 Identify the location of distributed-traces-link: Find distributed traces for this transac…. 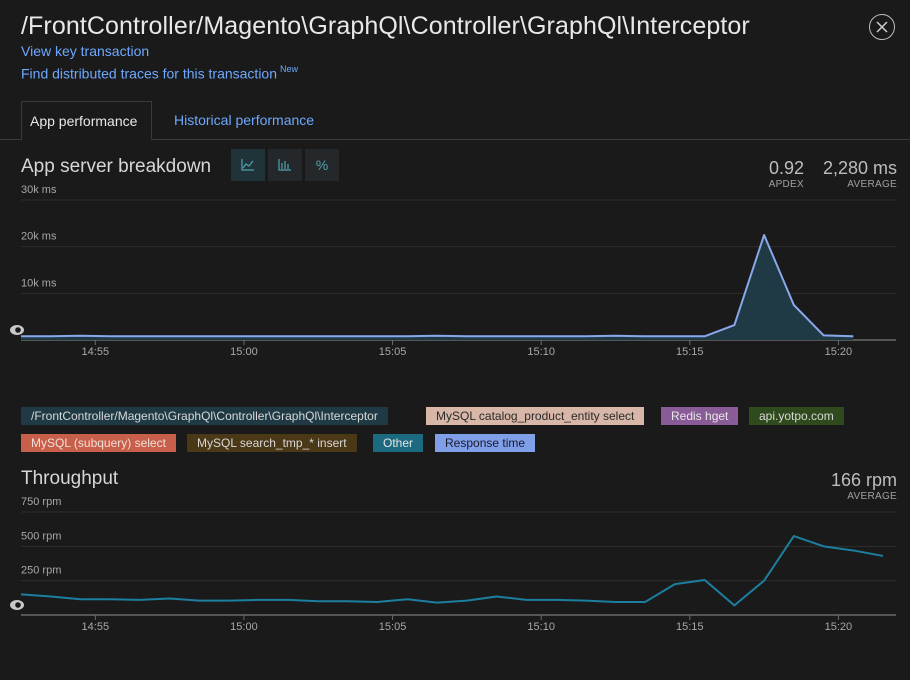
(149, 73).